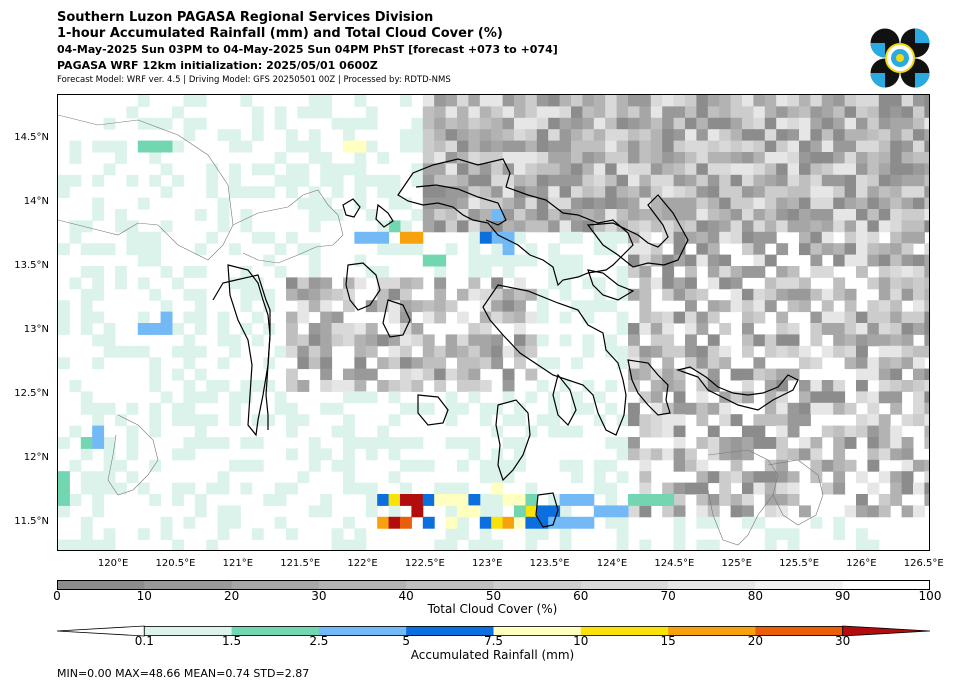 The image size is (955, 692). What do you see at coordinates (424, 563) in the screenshot?
I see `longitude-label: 122.5°E` at bounding box center [424, 563].